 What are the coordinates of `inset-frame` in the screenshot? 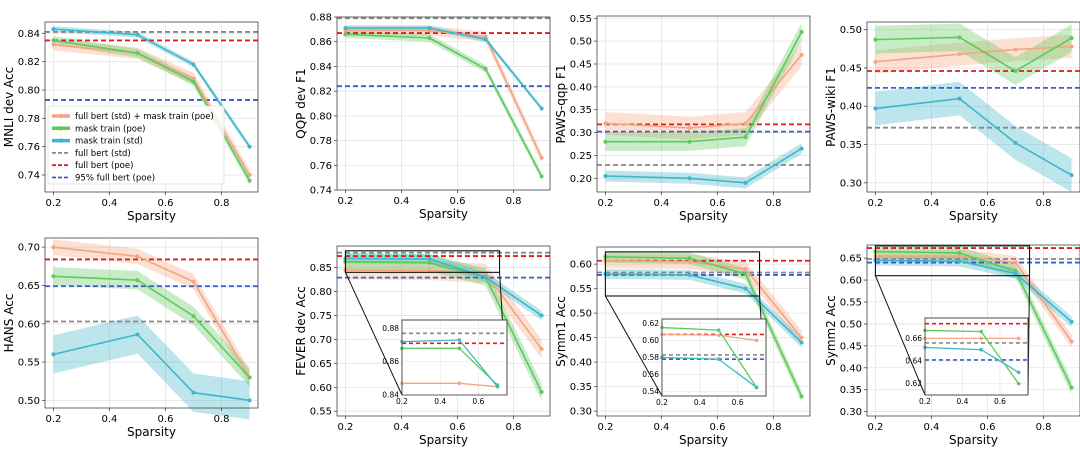 It's located at (454, 357).